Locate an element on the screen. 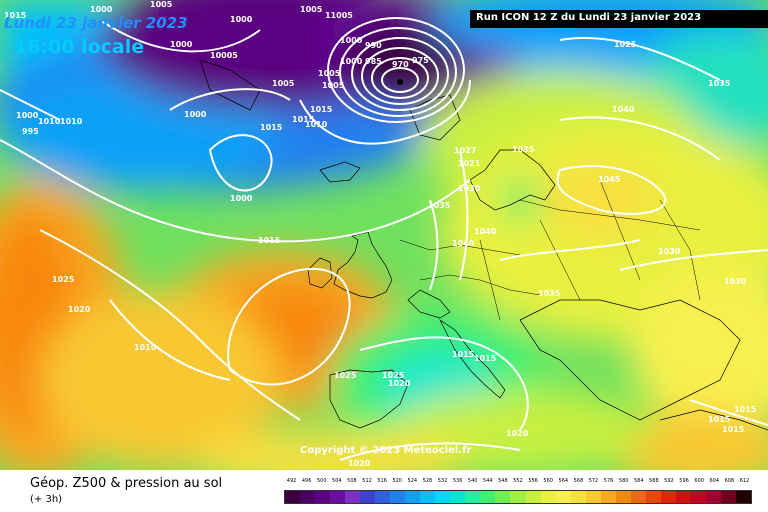 The height and width of the screenshot is (512, 768). scale-label: 536 is located at coordinates (457, 481).